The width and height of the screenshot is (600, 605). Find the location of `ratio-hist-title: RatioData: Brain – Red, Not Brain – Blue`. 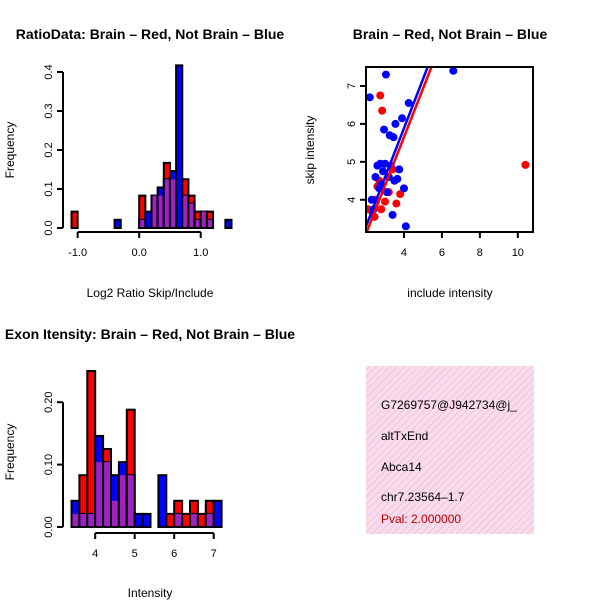

ratio-hist-title: RatioData: Brain – Red, Not Brain – Blue is located at coordinates (150, 34).